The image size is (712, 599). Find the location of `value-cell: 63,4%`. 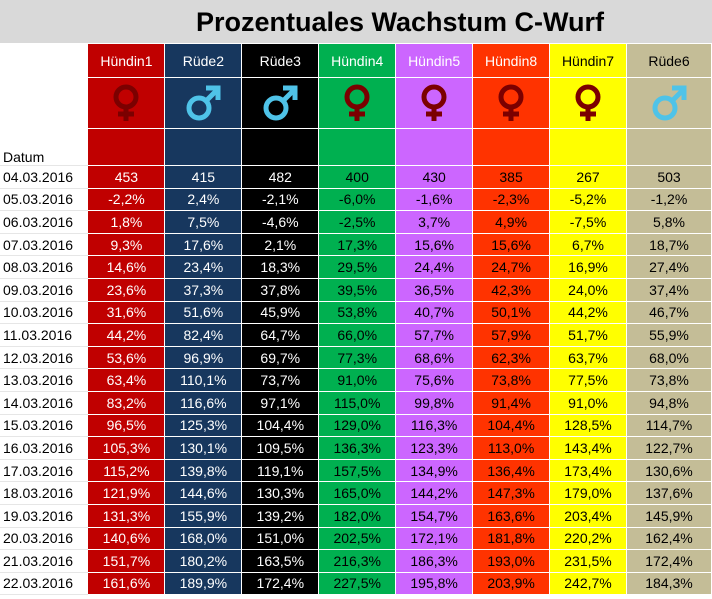

value-cell: 63,4% is located at coordinates (126, 380).